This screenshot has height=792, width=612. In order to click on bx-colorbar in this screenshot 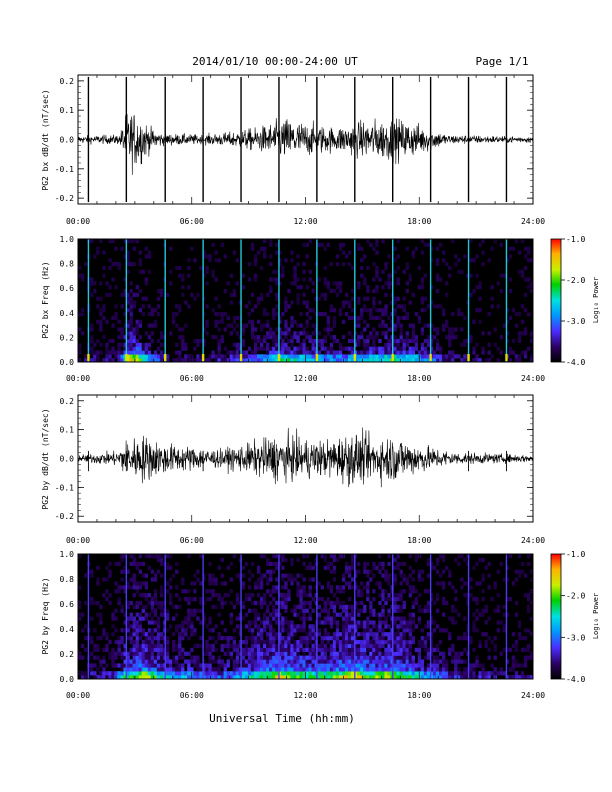, I will do `click(556, 300)`.